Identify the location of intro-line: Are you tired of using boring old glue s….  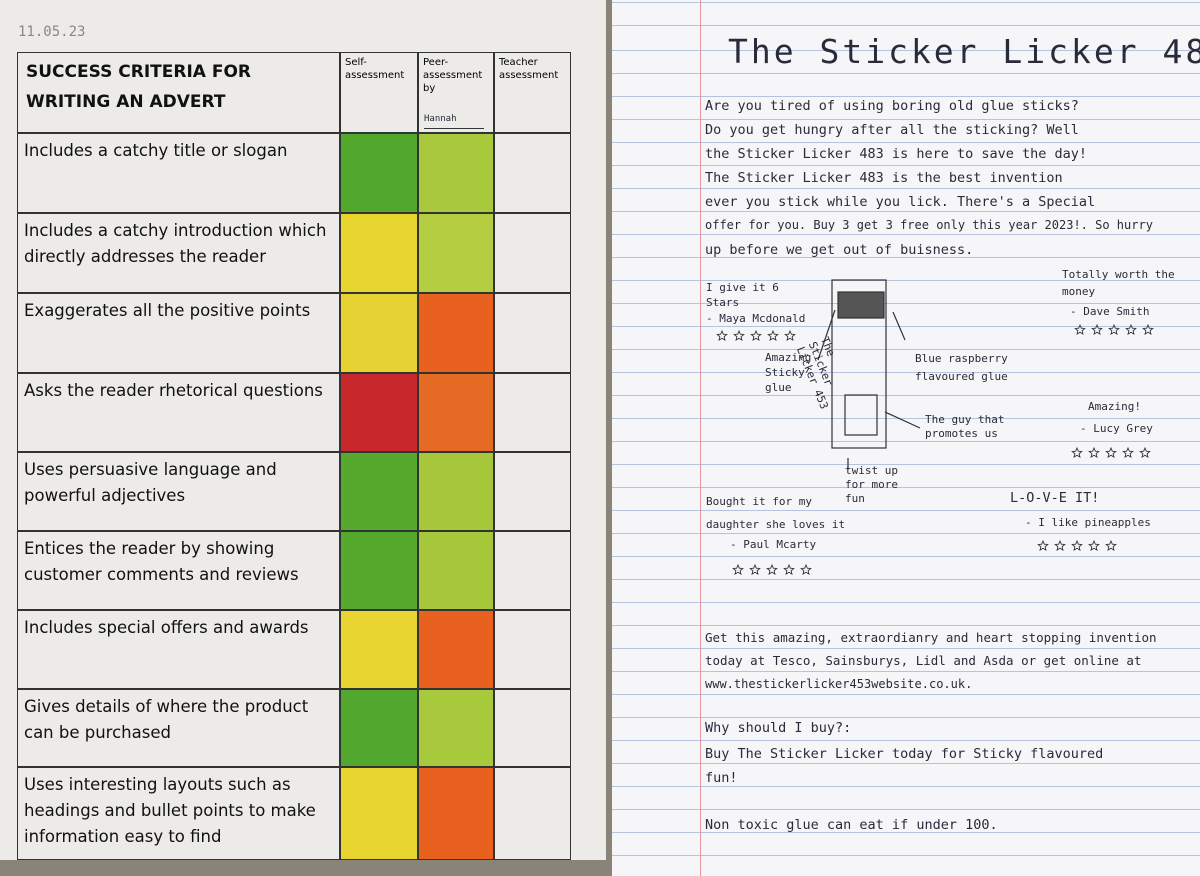
(892, 106).